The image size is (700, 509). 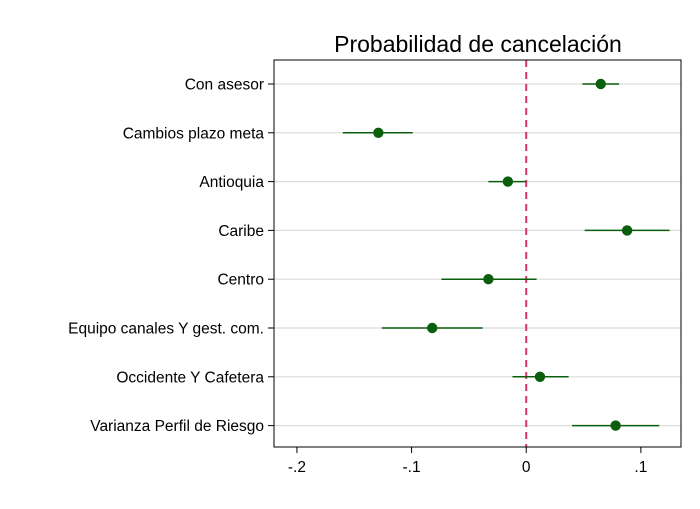 I want to click on category-label: Con asesor, so click(x=224, y=85).